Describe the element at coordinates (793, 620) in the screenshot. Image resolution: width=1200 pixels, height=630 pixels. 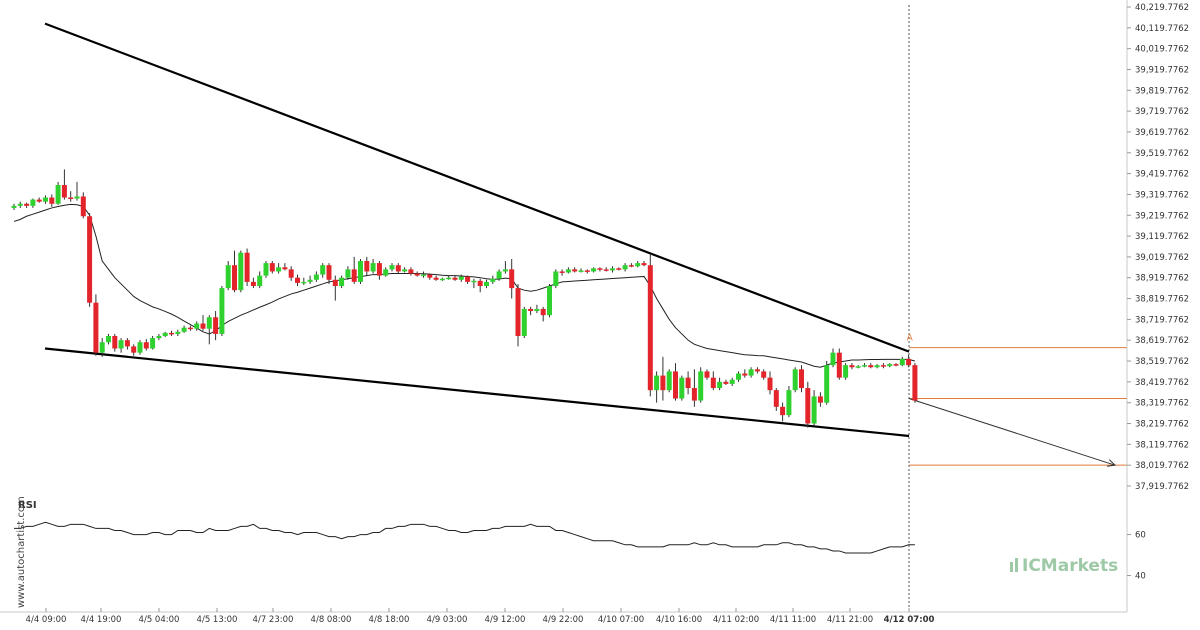
I see `time-tick-label: 4/11 11:00` at that location.